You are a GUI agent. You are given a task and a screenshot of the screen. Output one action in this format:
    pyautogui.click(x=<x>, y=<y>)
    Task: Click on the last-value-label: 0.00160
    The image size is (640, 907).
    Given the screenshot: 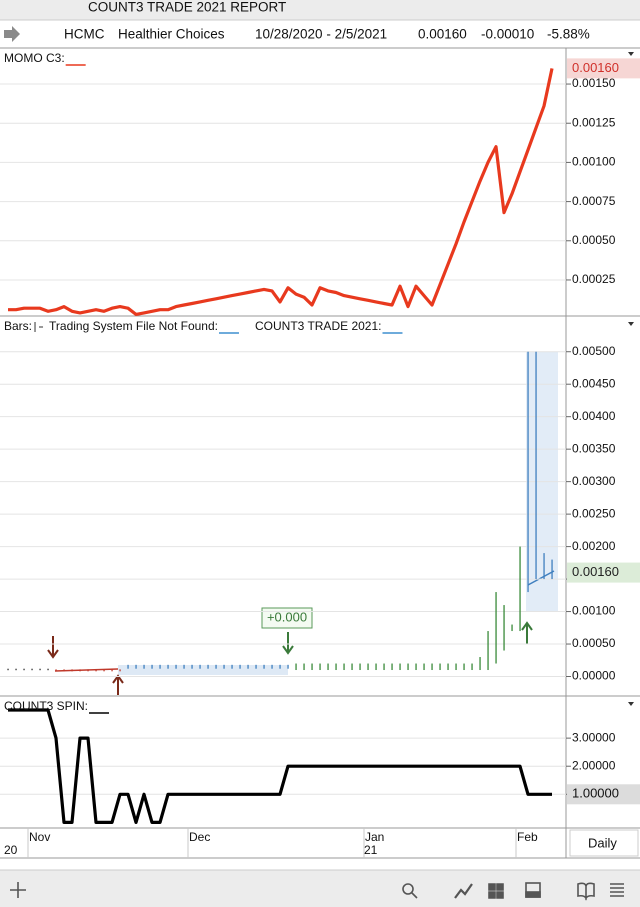 What is the action you would take?
    pyautogui.click(x=595, y=571)
    